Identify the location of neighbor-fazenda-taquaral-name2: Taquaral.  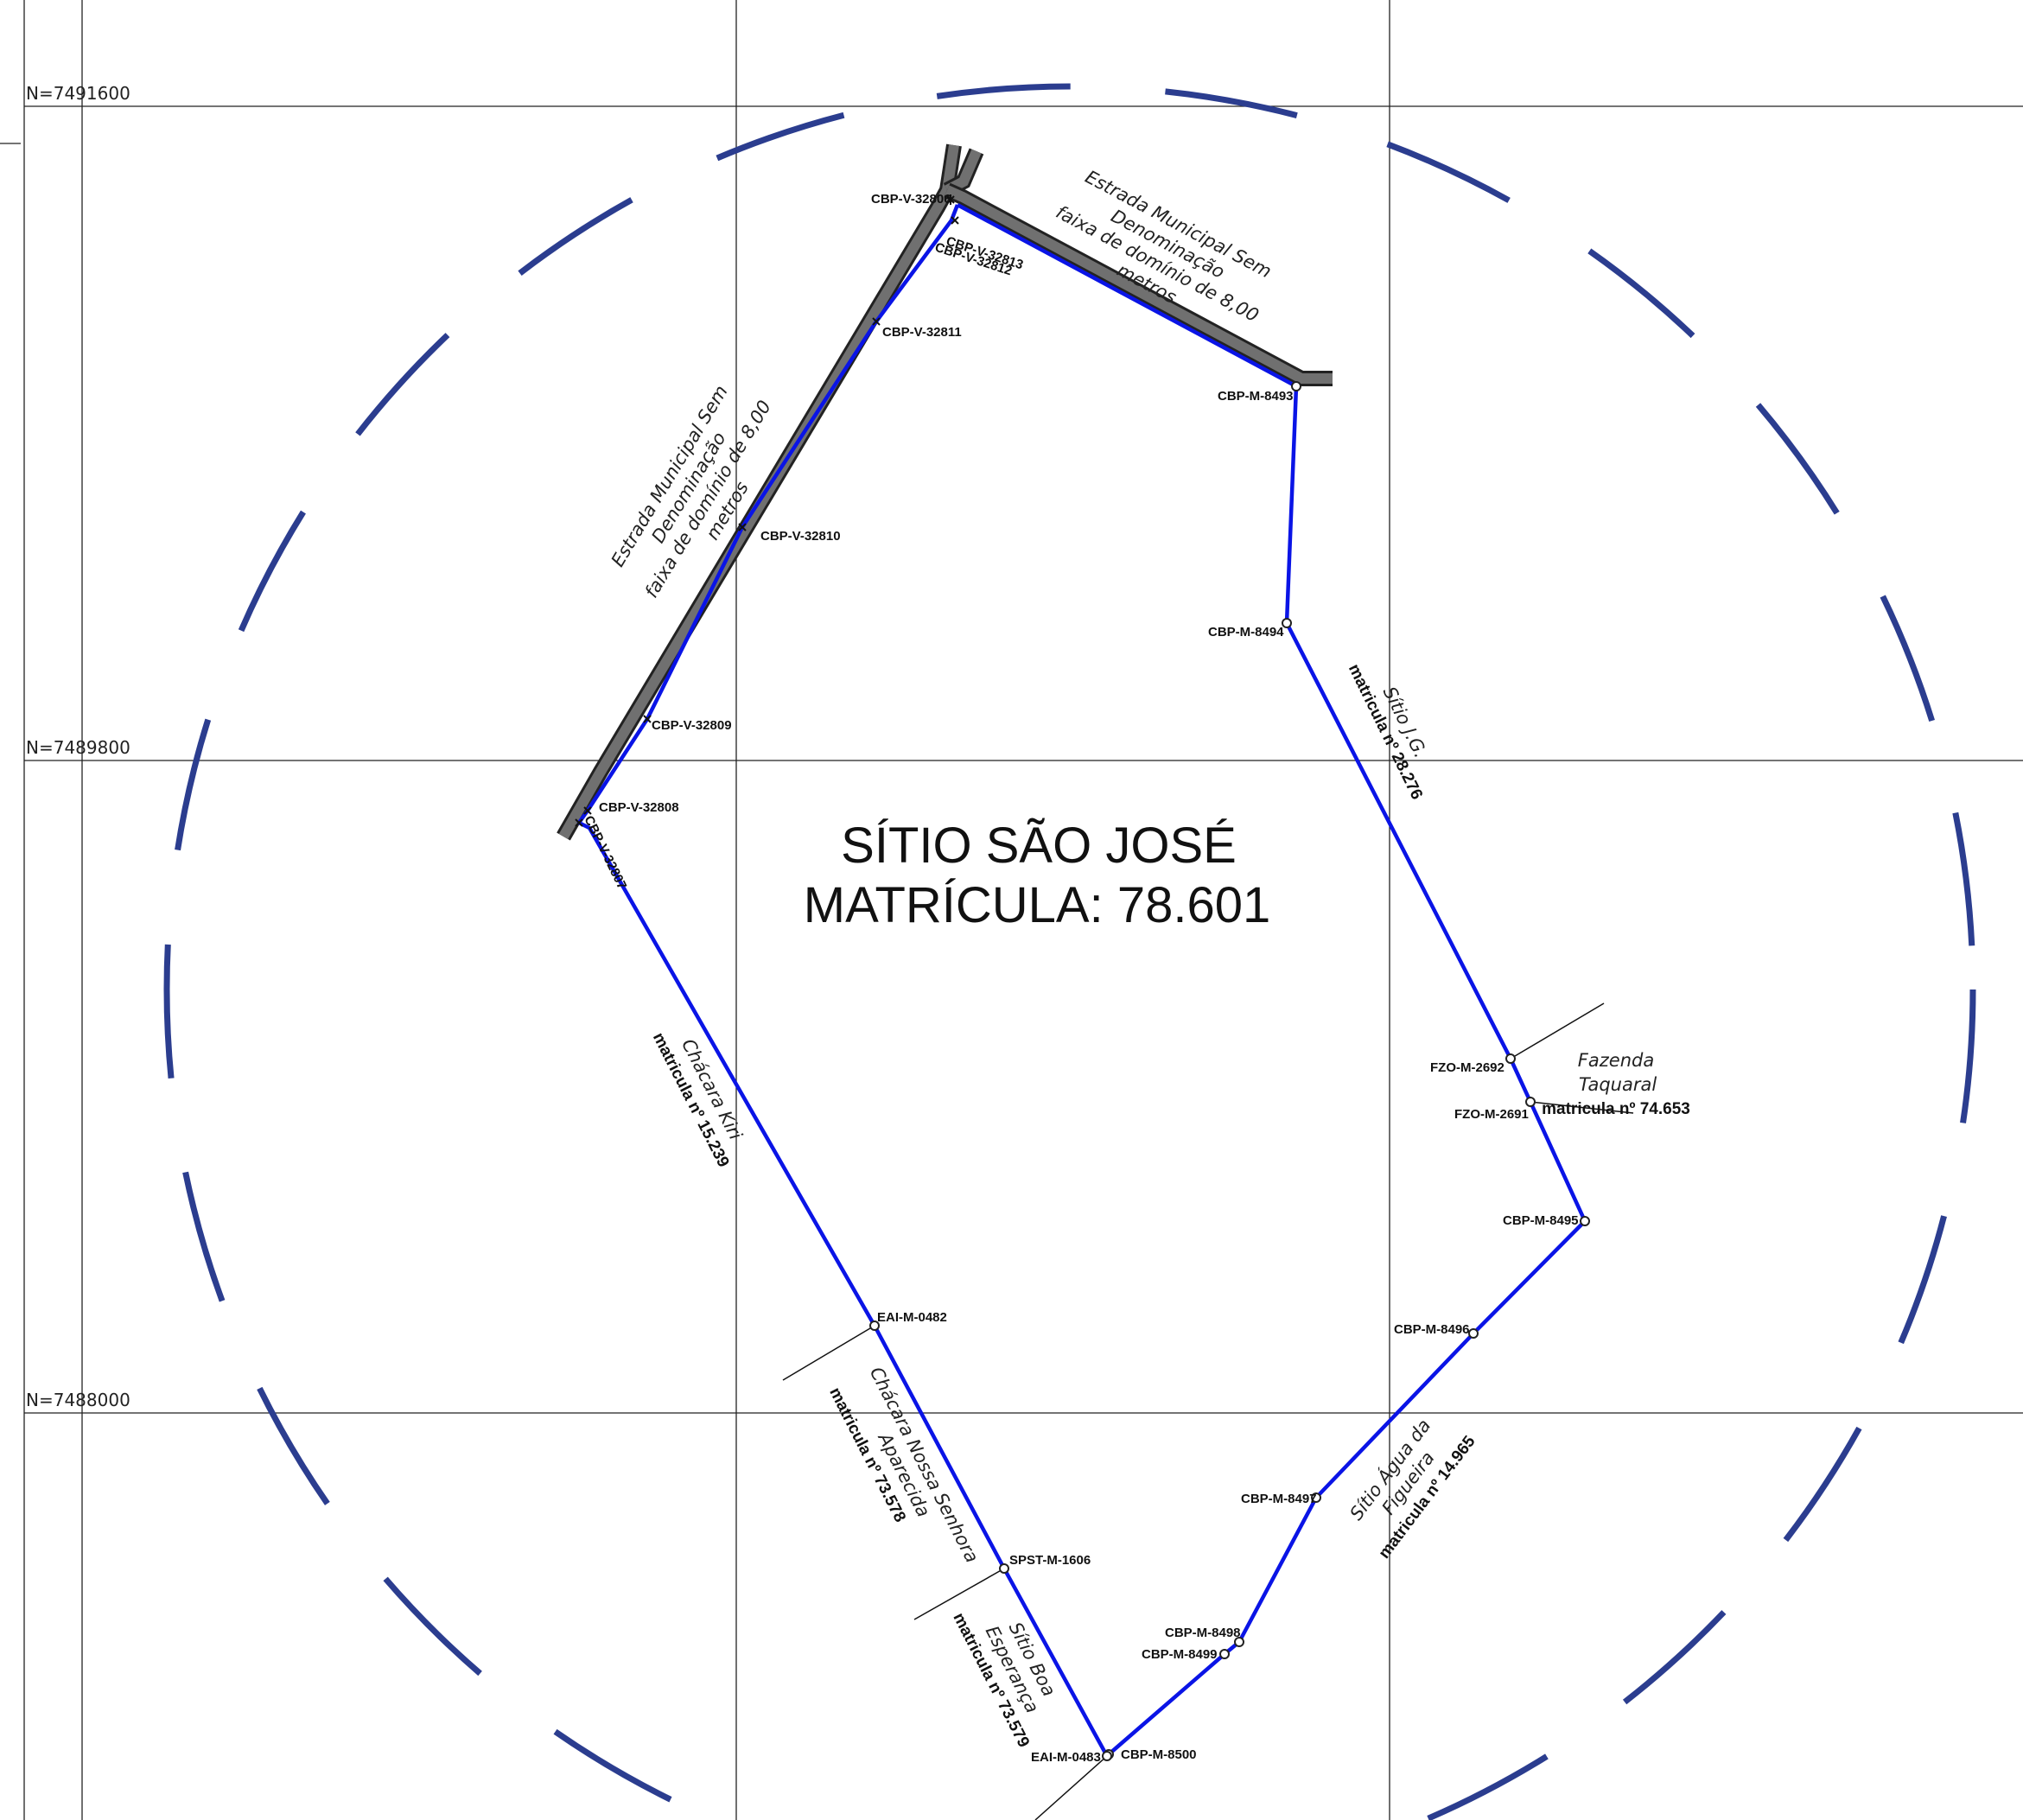
(1618, 1084).